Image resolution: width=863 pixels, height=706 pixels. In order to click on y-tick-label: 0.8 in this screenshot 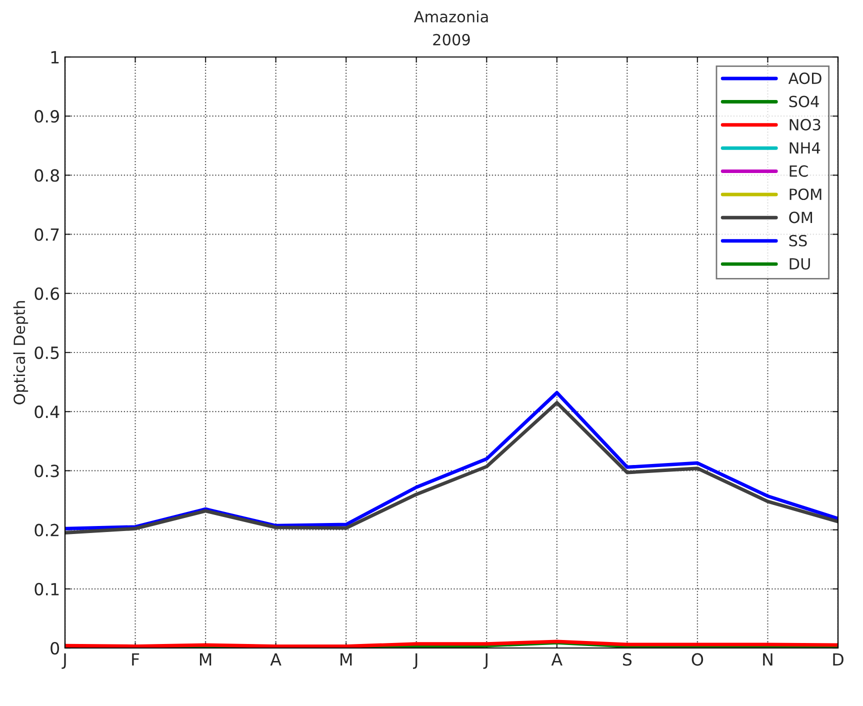, I will do `click(46, 175)`.